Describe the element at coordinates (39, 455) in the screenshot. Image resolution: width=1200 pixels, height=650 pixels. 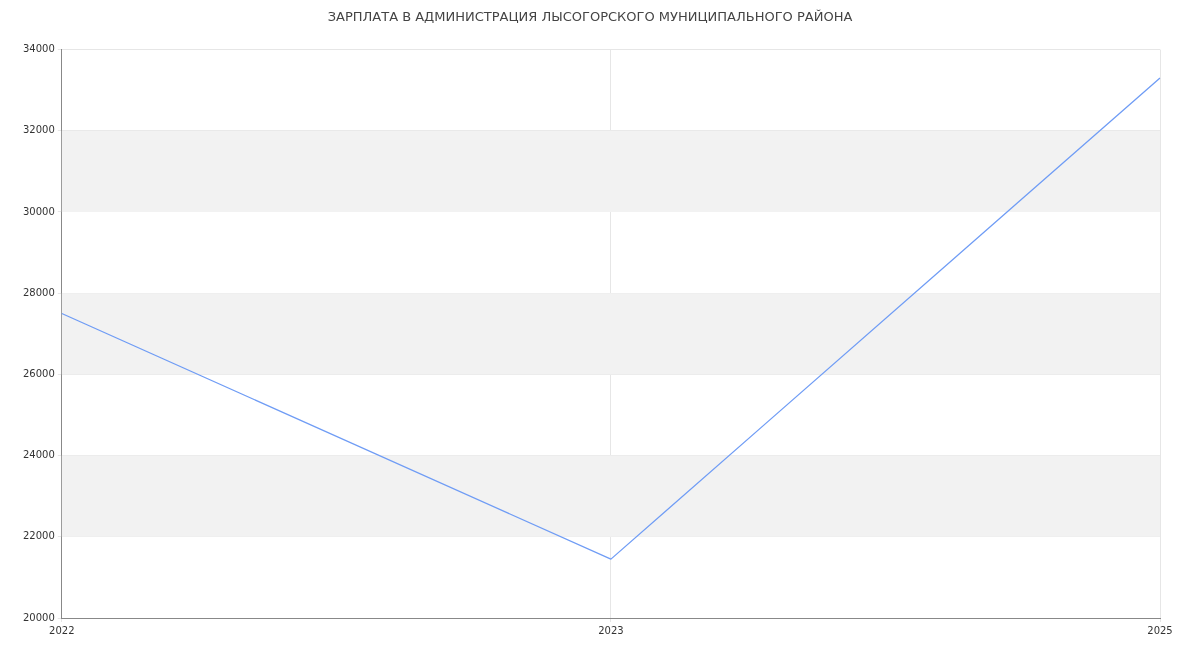
I see `y-tick-label: 24000` at that location.